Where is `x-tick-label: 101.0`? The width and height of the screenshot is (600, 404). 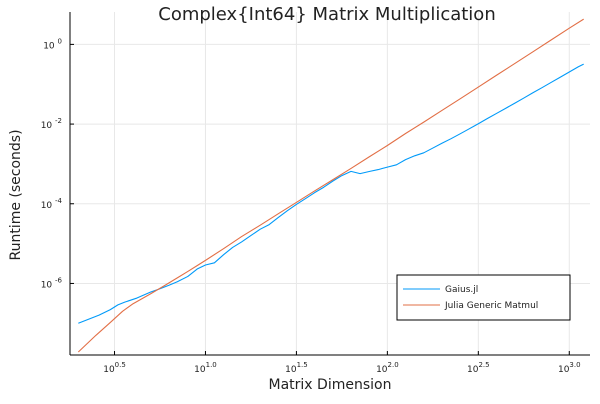 x-tick-label: 101.0 is located at coordinates (205, 368).